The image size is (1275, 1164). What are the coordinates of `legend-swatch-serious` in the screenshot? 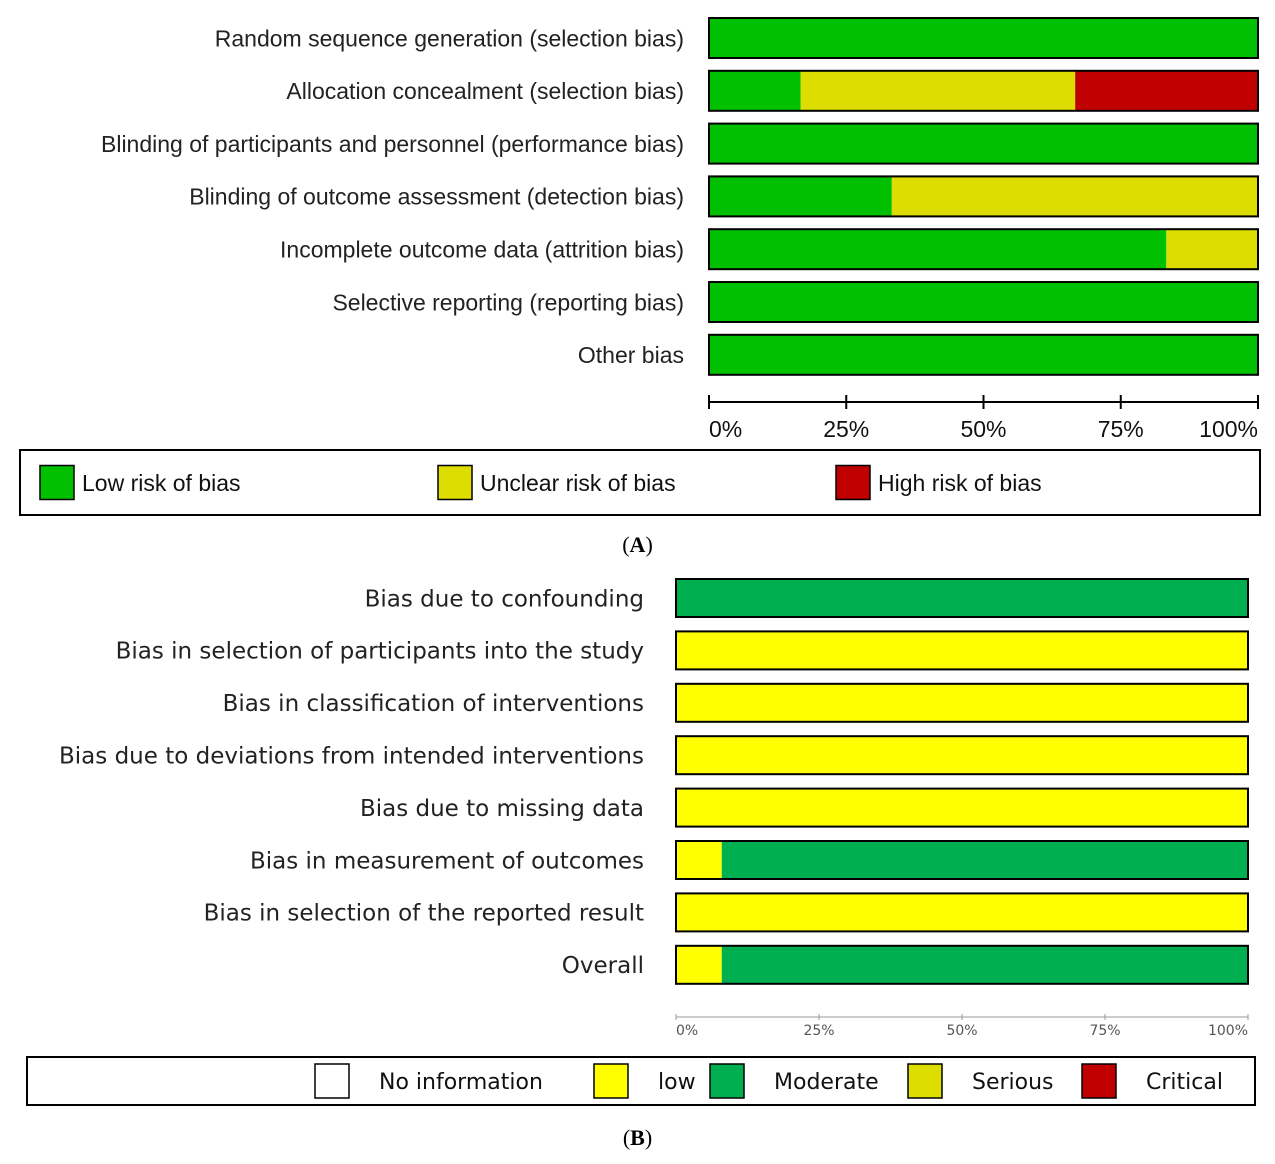 It's located at (925, 1081).